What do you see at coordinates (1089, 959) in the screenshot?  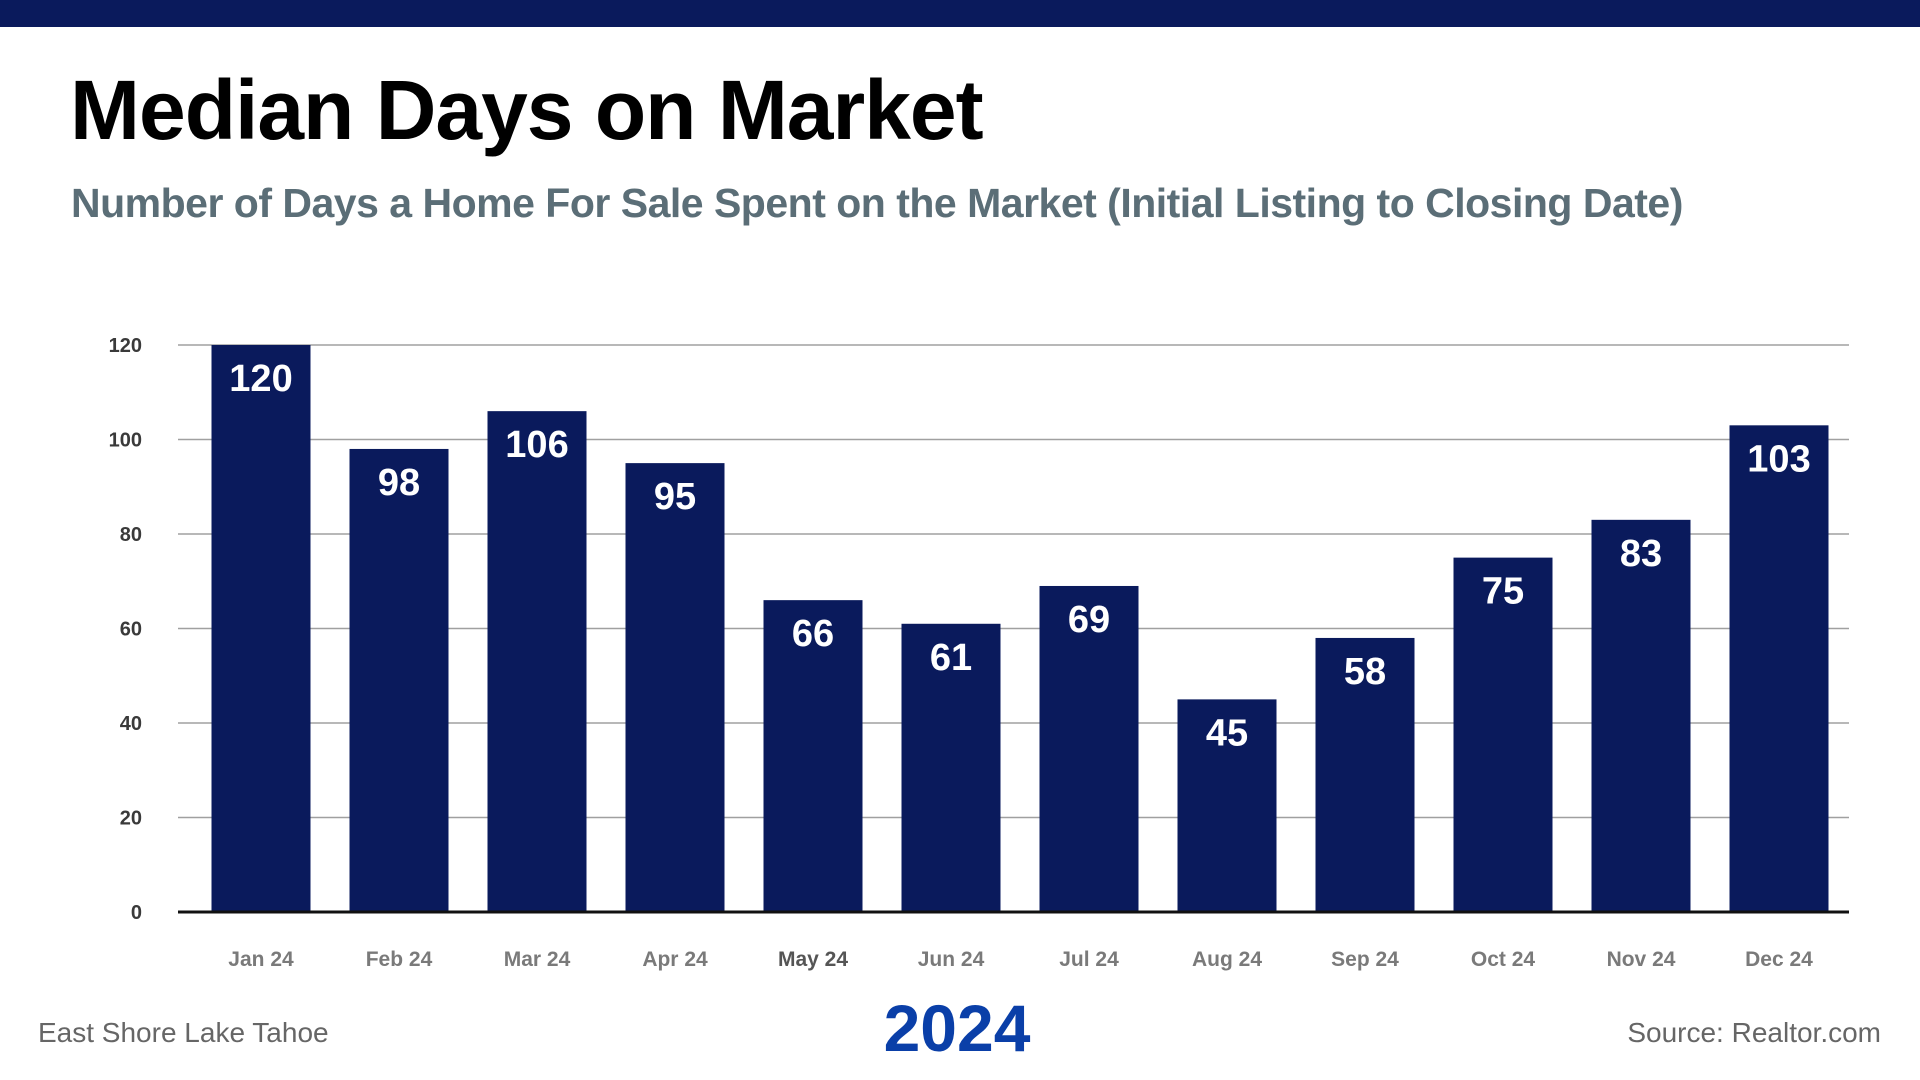 I see `x-tick-label: Jul 24` at bounding box center [1089, 959].